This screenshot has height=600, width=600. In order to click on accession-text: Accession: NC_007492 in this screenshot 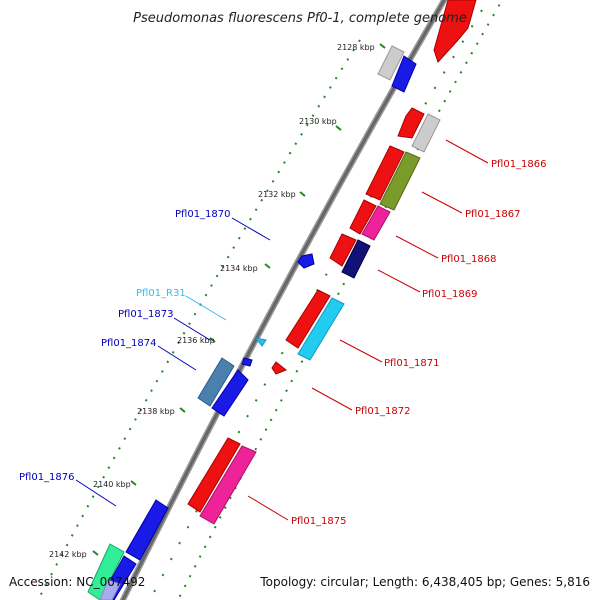, I will do `click(77, 582)`.